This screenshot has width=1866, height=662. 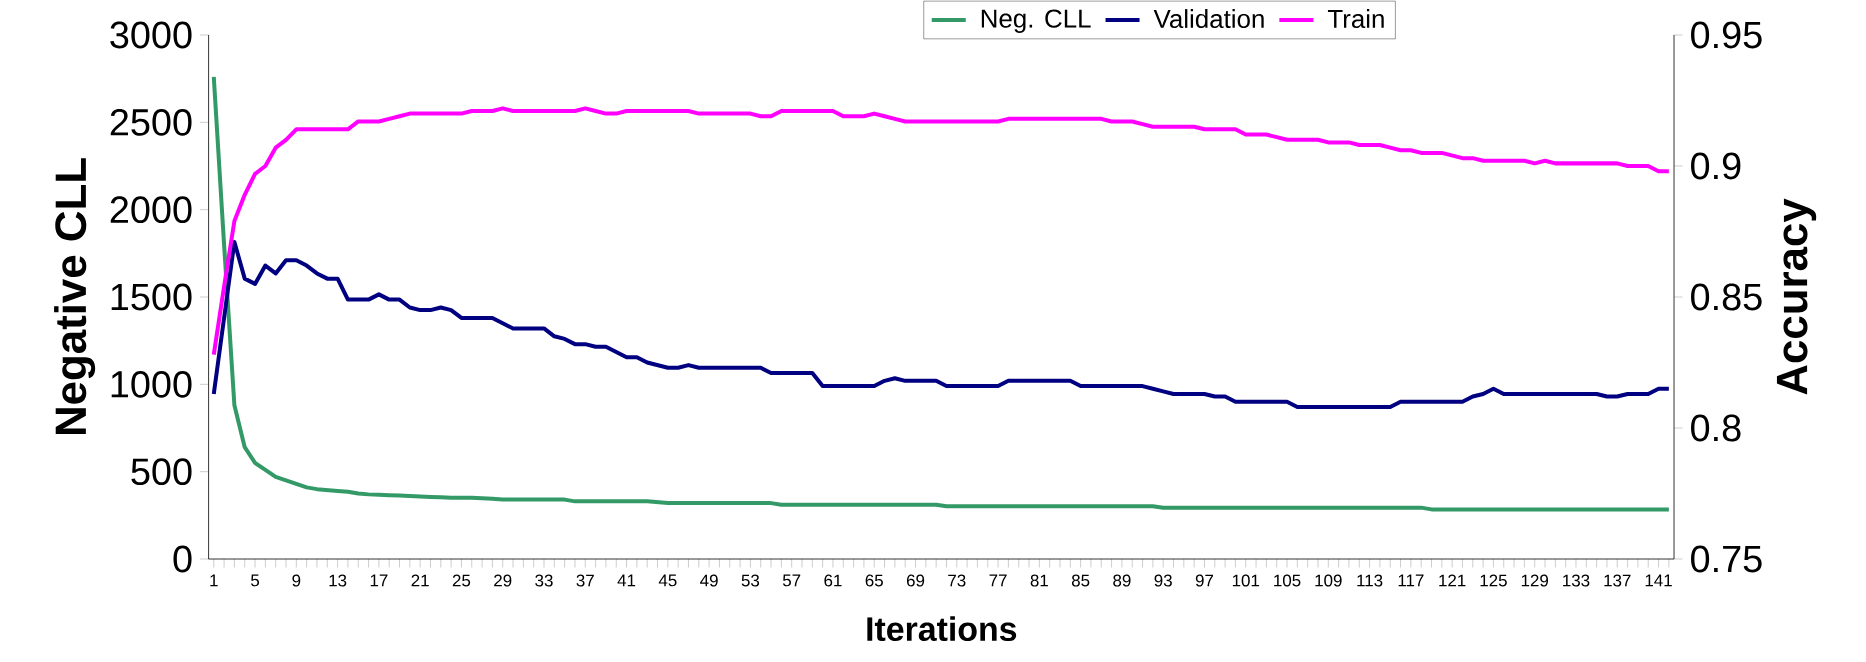 I want to click on x-tick-label: 105, so click(x=1287, y=580).